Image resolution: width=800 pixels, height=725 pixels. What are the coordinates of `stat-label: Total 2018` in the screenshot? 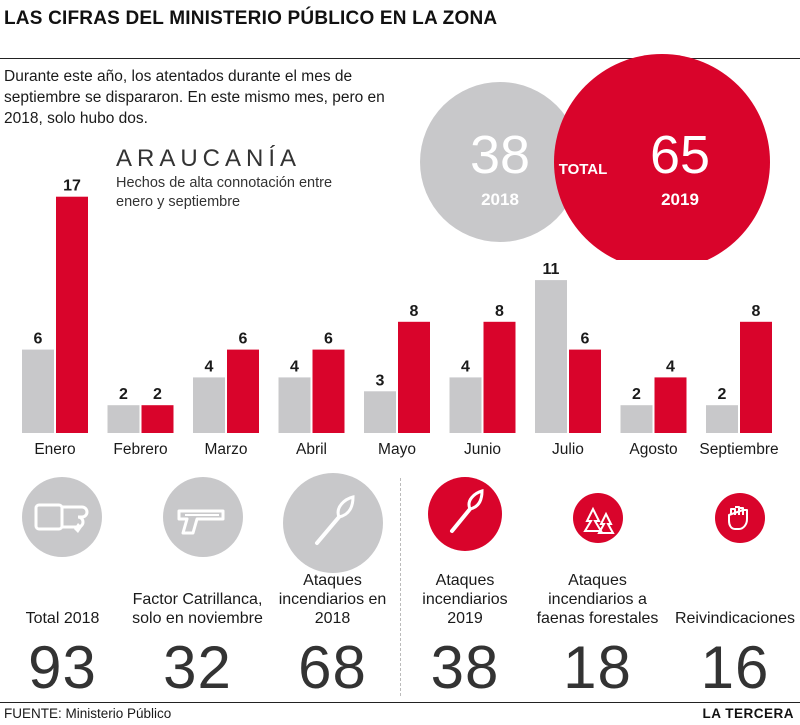 It's located at (62, 618).